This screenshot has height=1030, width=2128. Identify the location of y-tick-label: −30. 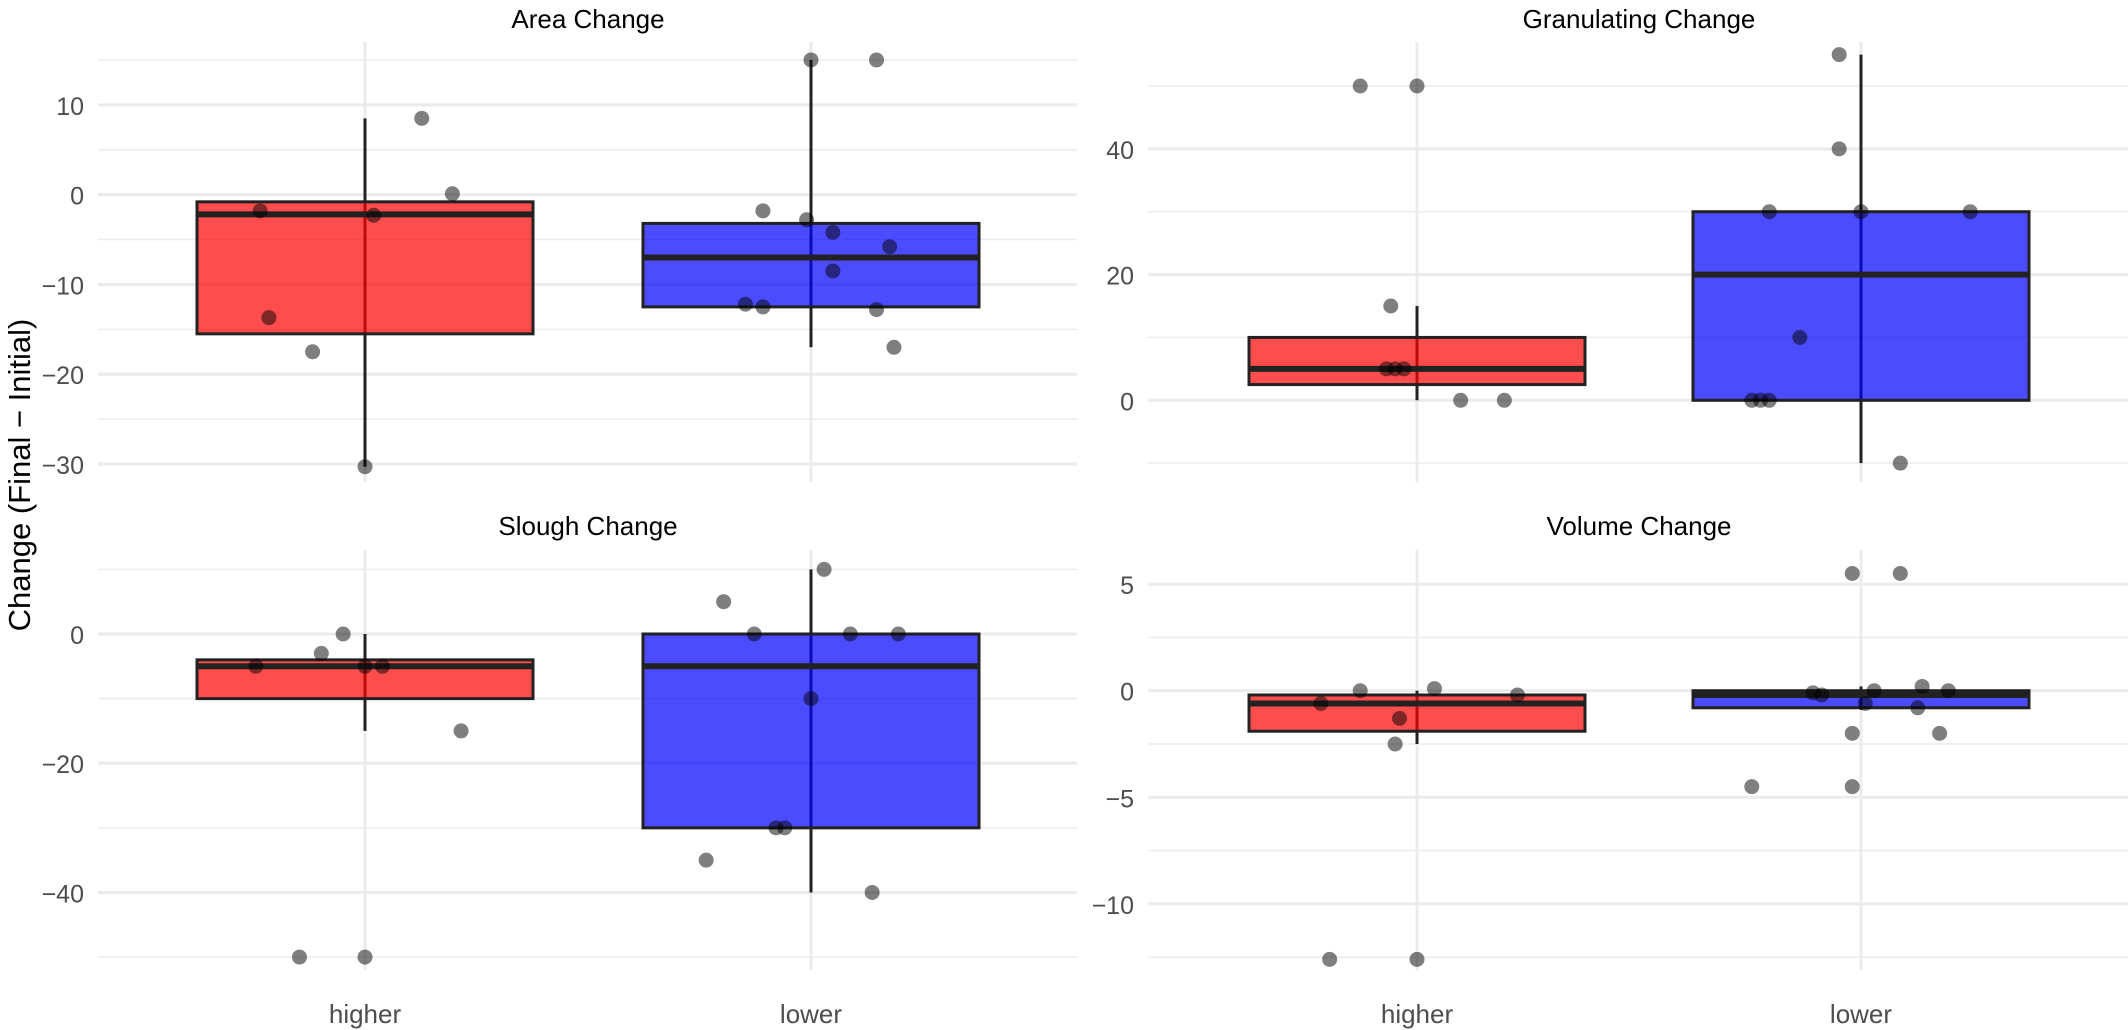
(63, 466).